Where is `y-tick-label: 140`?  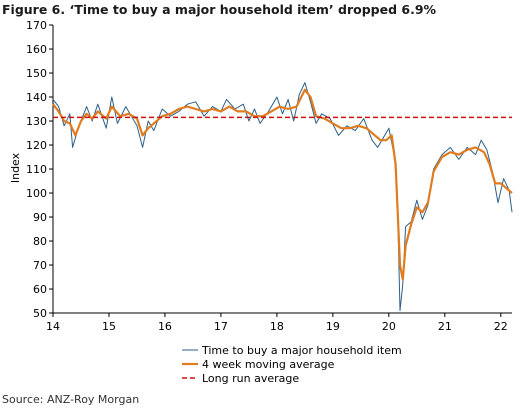
y-tick-label: 140 is located at coordinates (36, 97).